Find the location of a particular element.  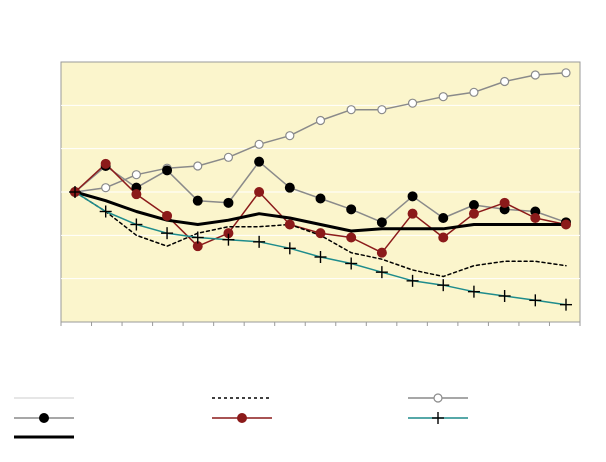

legend is located at coordinates (241, 416).